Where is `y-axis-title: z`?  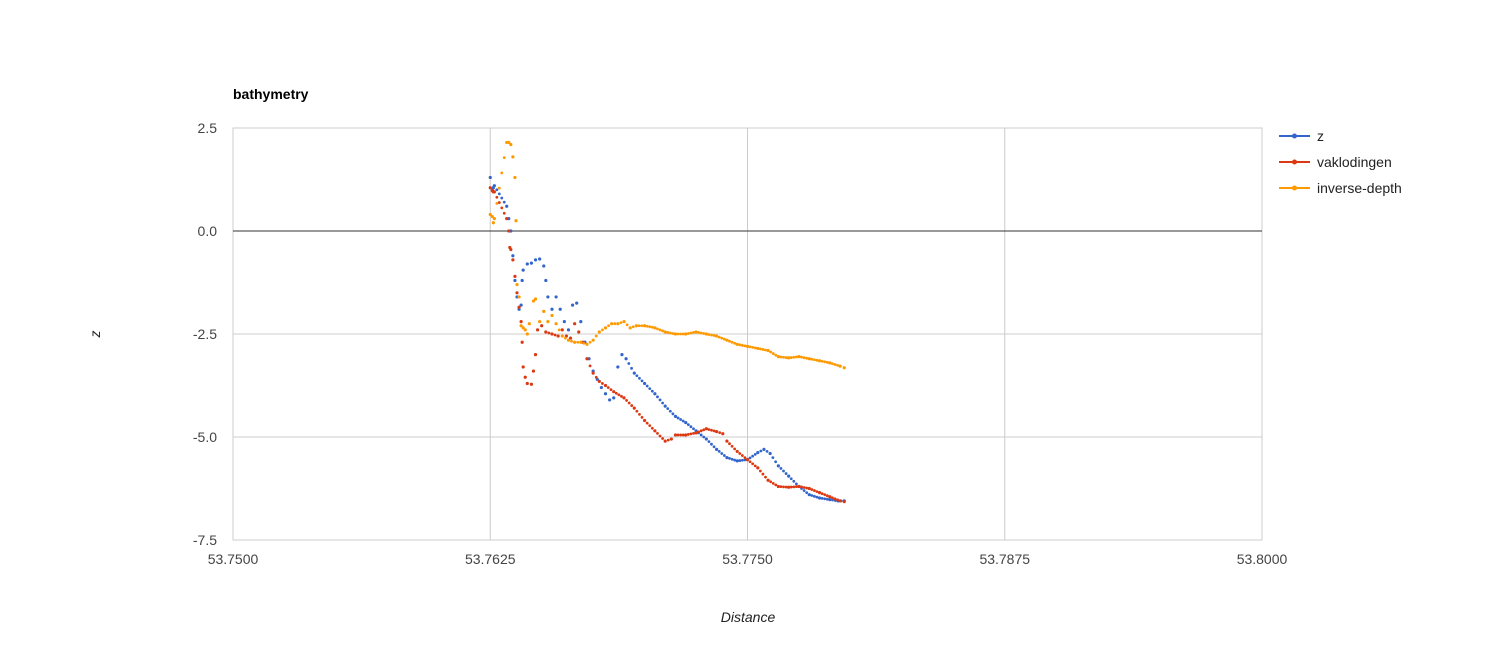
y-axis-title: z is located at coordinates (95, 335).